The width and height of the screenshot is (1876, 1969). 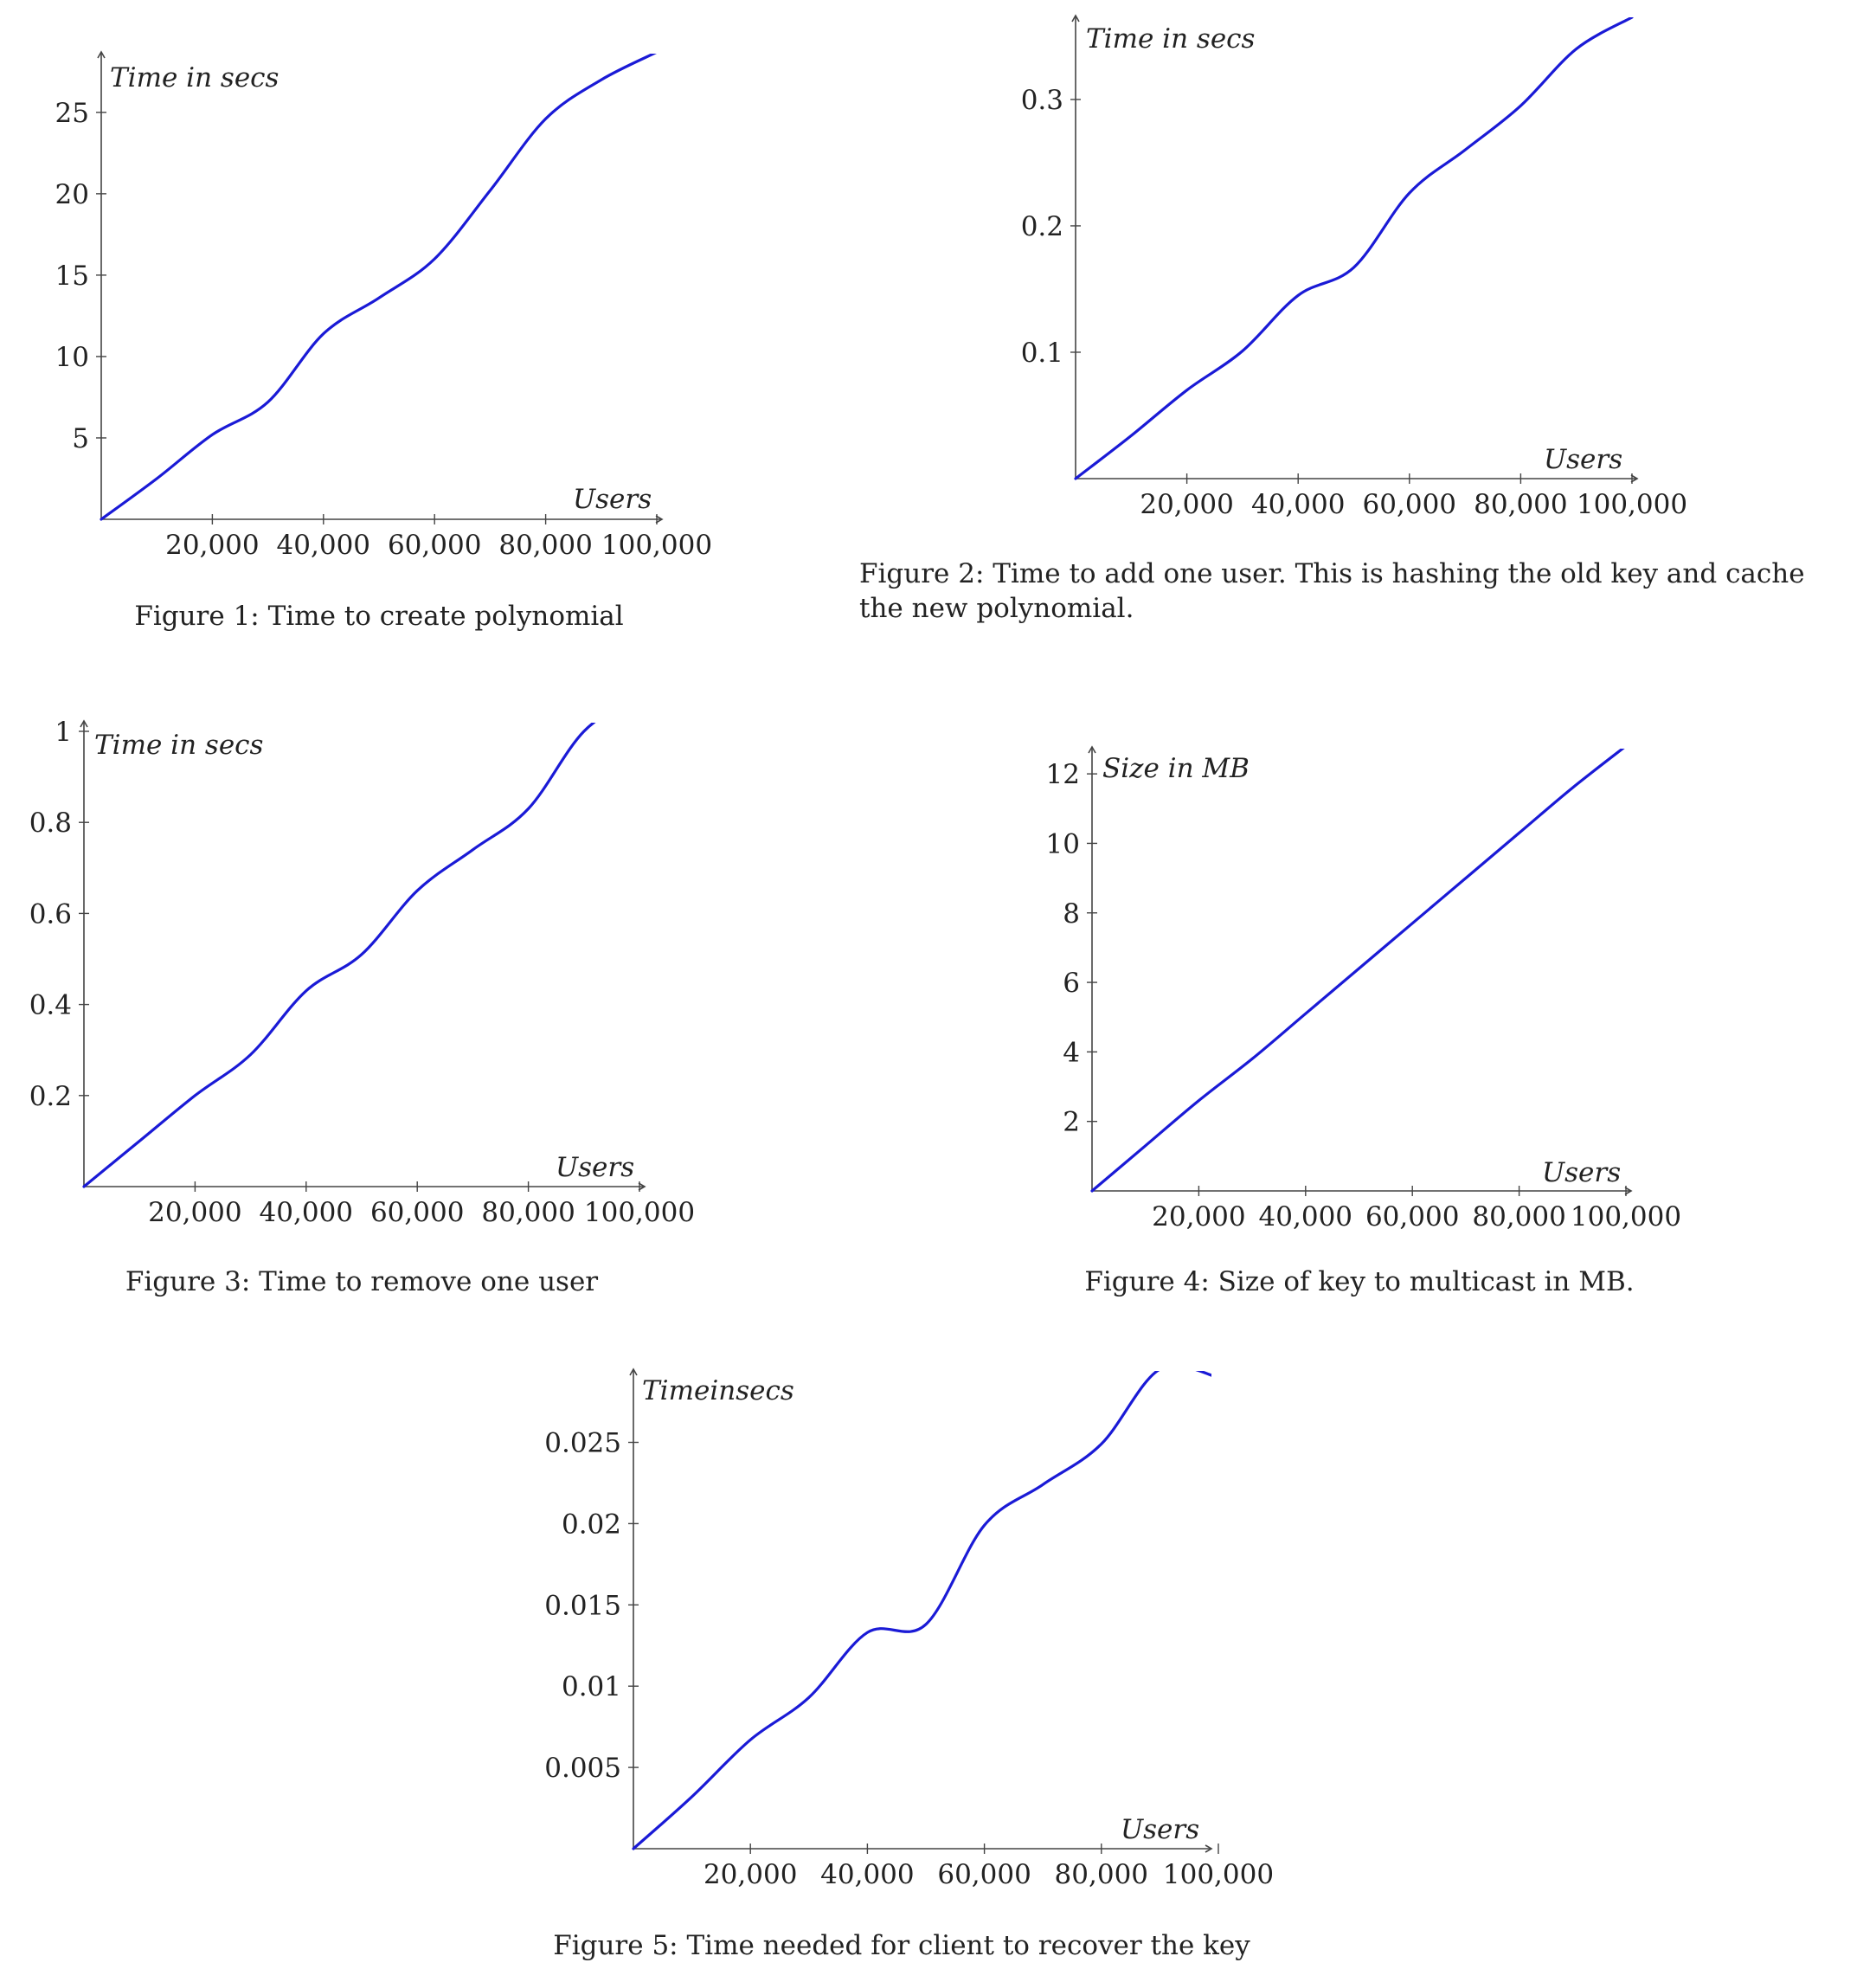 What do you see at coordinates (1519, 1216) in the screenshot?
I see `chart-4-x-tick-label: 80,000` at bounding box center [1519, 1216].